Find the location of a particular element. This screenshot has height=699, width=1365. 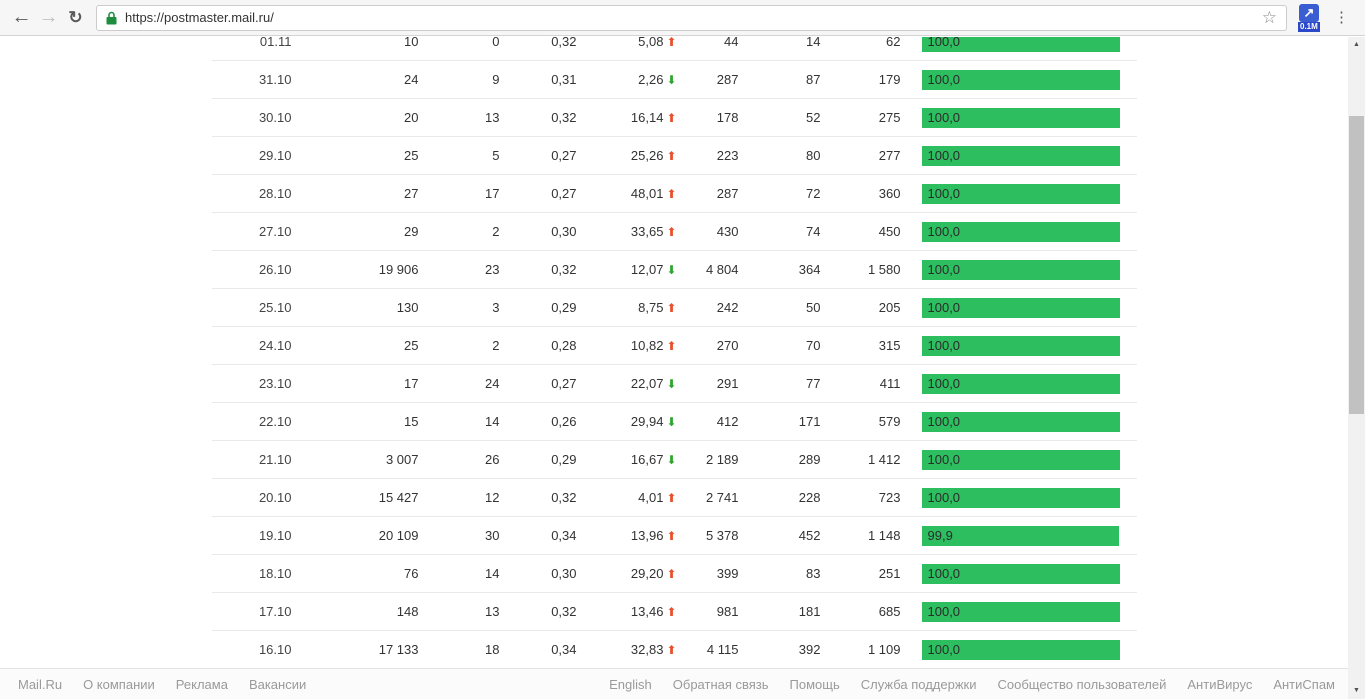

scroll-down-icon: ▼ is located at coordinates (1356, 690).